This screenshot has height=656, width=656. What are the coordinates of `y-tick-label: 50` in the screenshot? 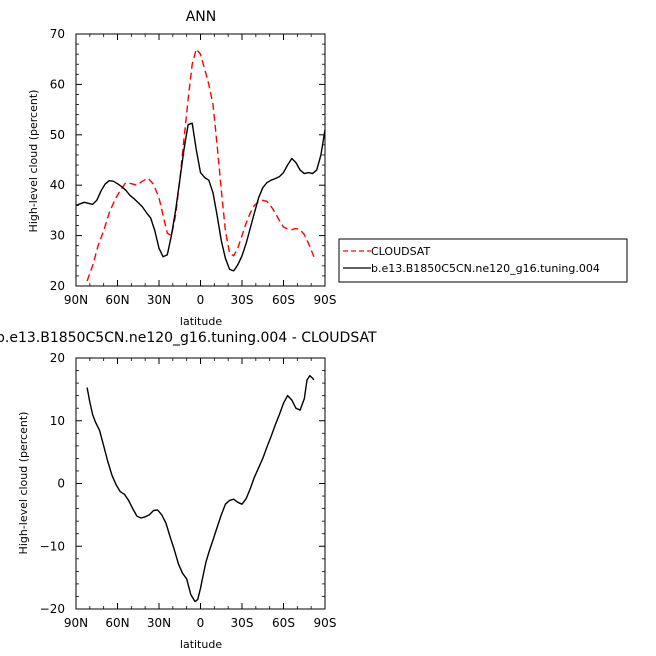 It's located at (57, 135).